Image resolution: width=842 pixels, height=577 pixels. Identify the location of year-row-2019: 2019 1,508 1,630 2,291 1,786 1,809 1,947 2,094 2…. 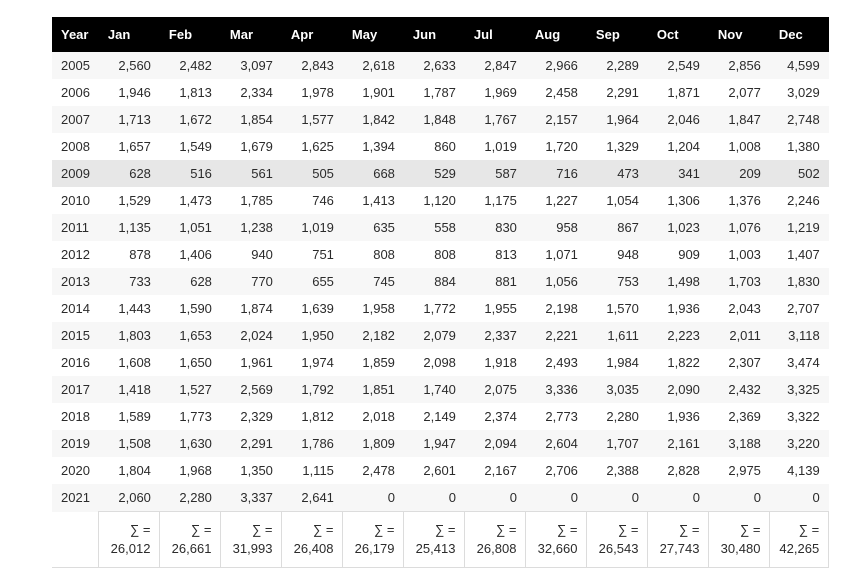
(440, 443).